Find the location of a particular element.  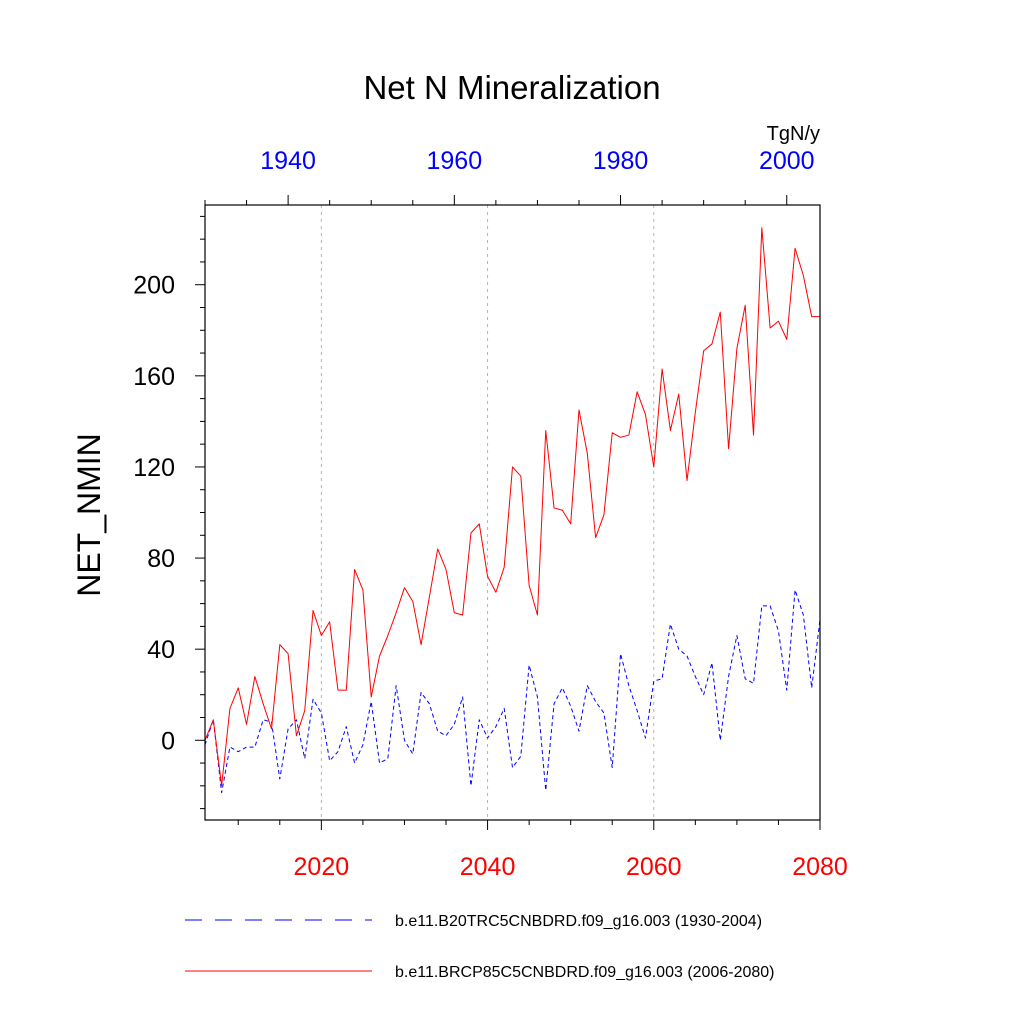

x-bottom-tick-label: 2060 is located at coordinates (654, 867).